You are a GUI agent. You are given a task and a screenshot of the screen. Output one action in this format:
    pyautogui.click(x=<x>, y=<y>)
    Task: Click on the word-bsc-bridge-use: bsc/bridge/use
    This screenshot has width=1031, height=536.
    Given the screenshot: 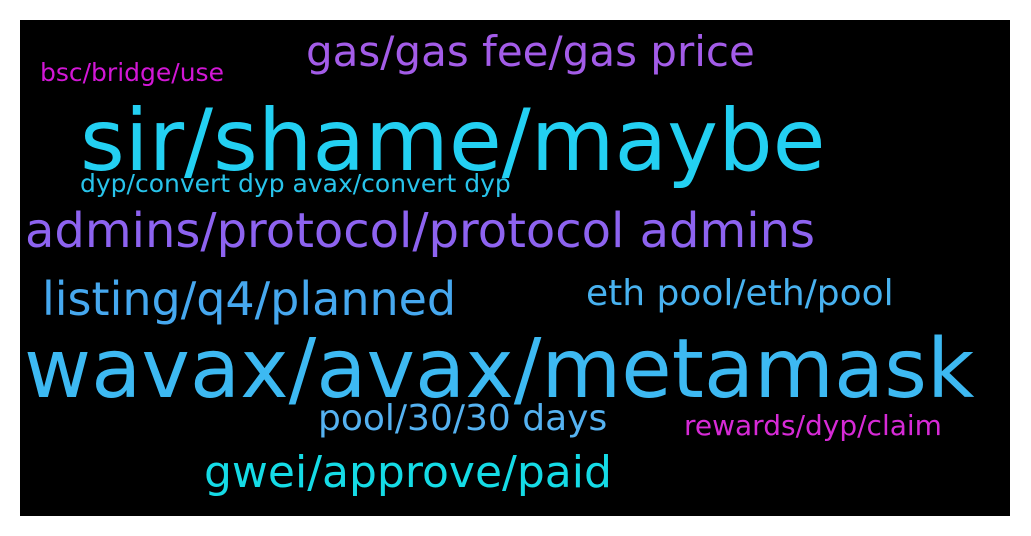 What is the action you would take?
    pyautogui.click(x=132, y=72)
    